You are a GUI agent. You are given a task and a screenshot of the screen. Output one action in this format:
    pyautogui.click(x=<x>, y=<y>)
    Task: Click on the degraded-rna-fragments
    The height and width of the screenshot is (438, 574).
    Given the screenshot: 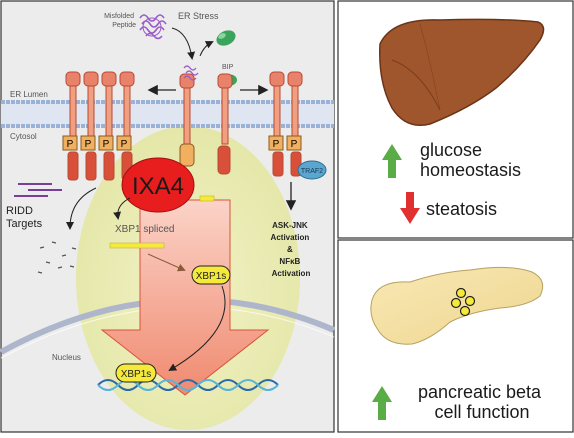 What is the action you would take?
    pyautogui.click(x=57, y=257)
    